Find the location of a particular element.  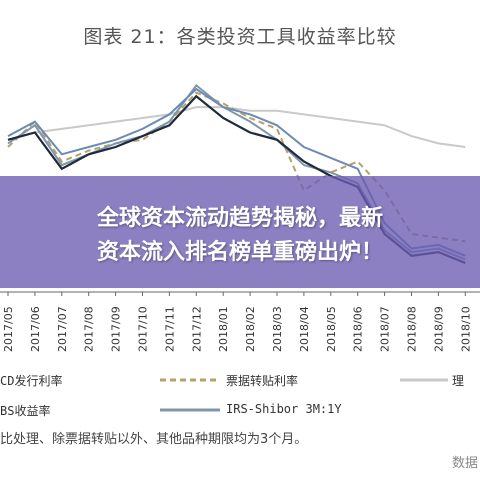

x-tick-label: 2017/07 is located at coordinates (62, 329).